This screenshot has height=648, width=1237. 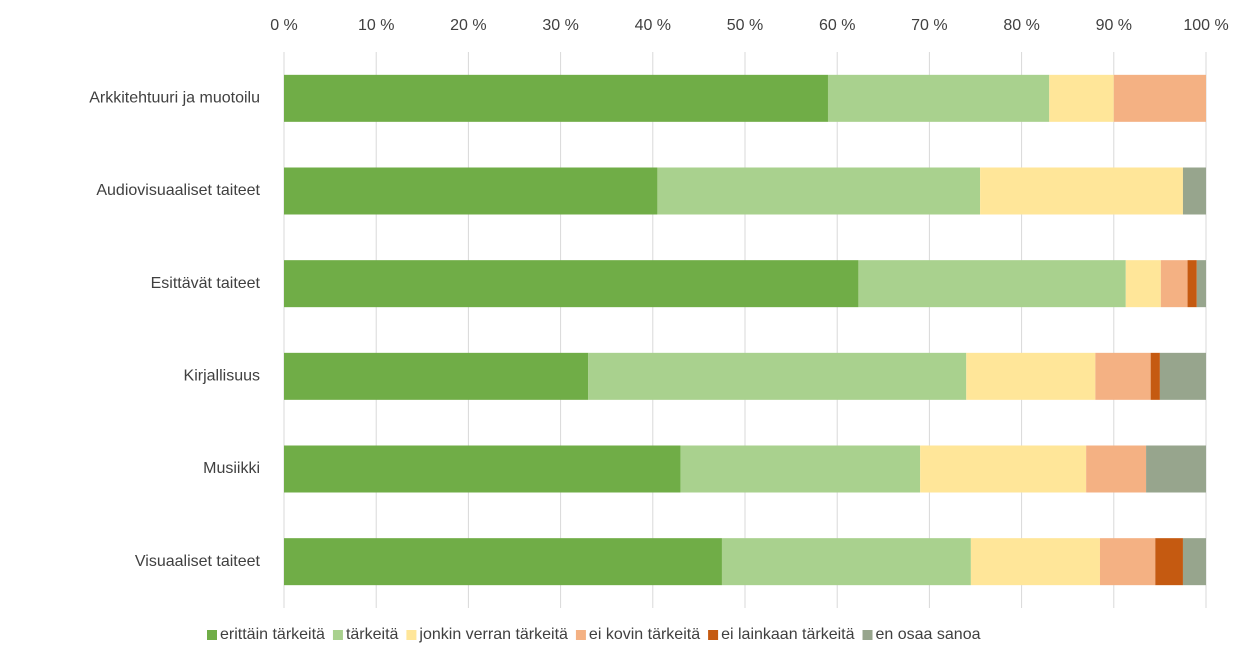 I want to click on x-tick-label: 20 %, so click(x=468, y=25).